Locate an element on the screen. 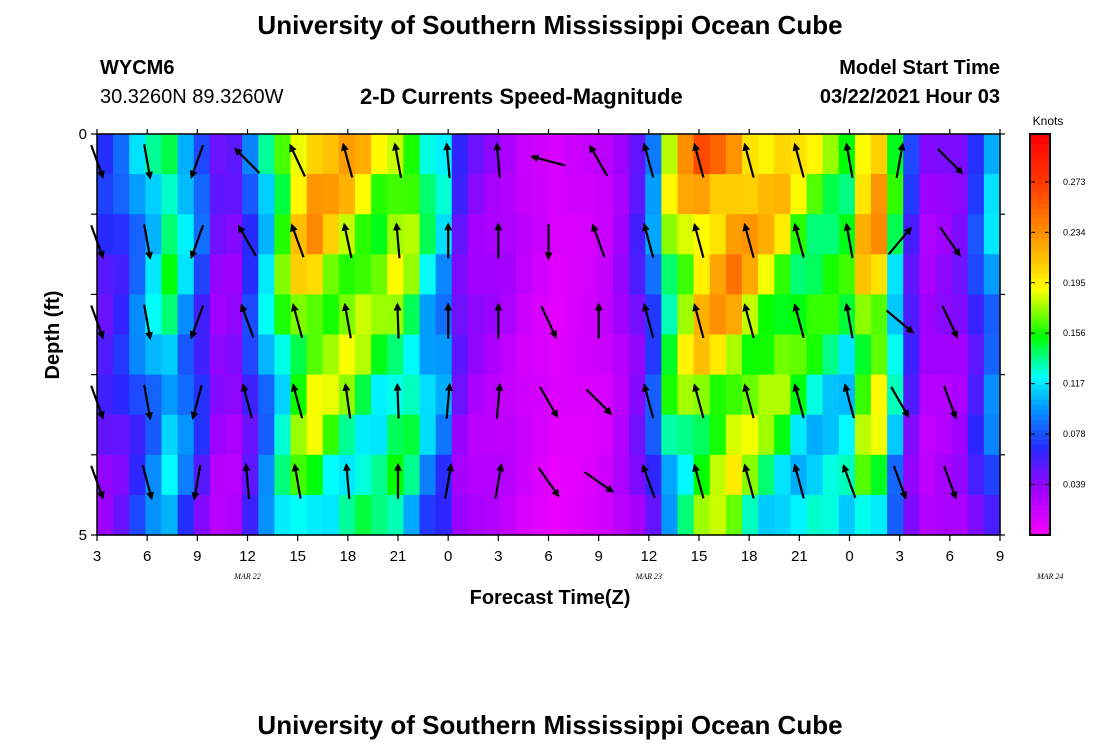  colorbar-tick-label: 0.078 is located at coordinates (1074, 434).